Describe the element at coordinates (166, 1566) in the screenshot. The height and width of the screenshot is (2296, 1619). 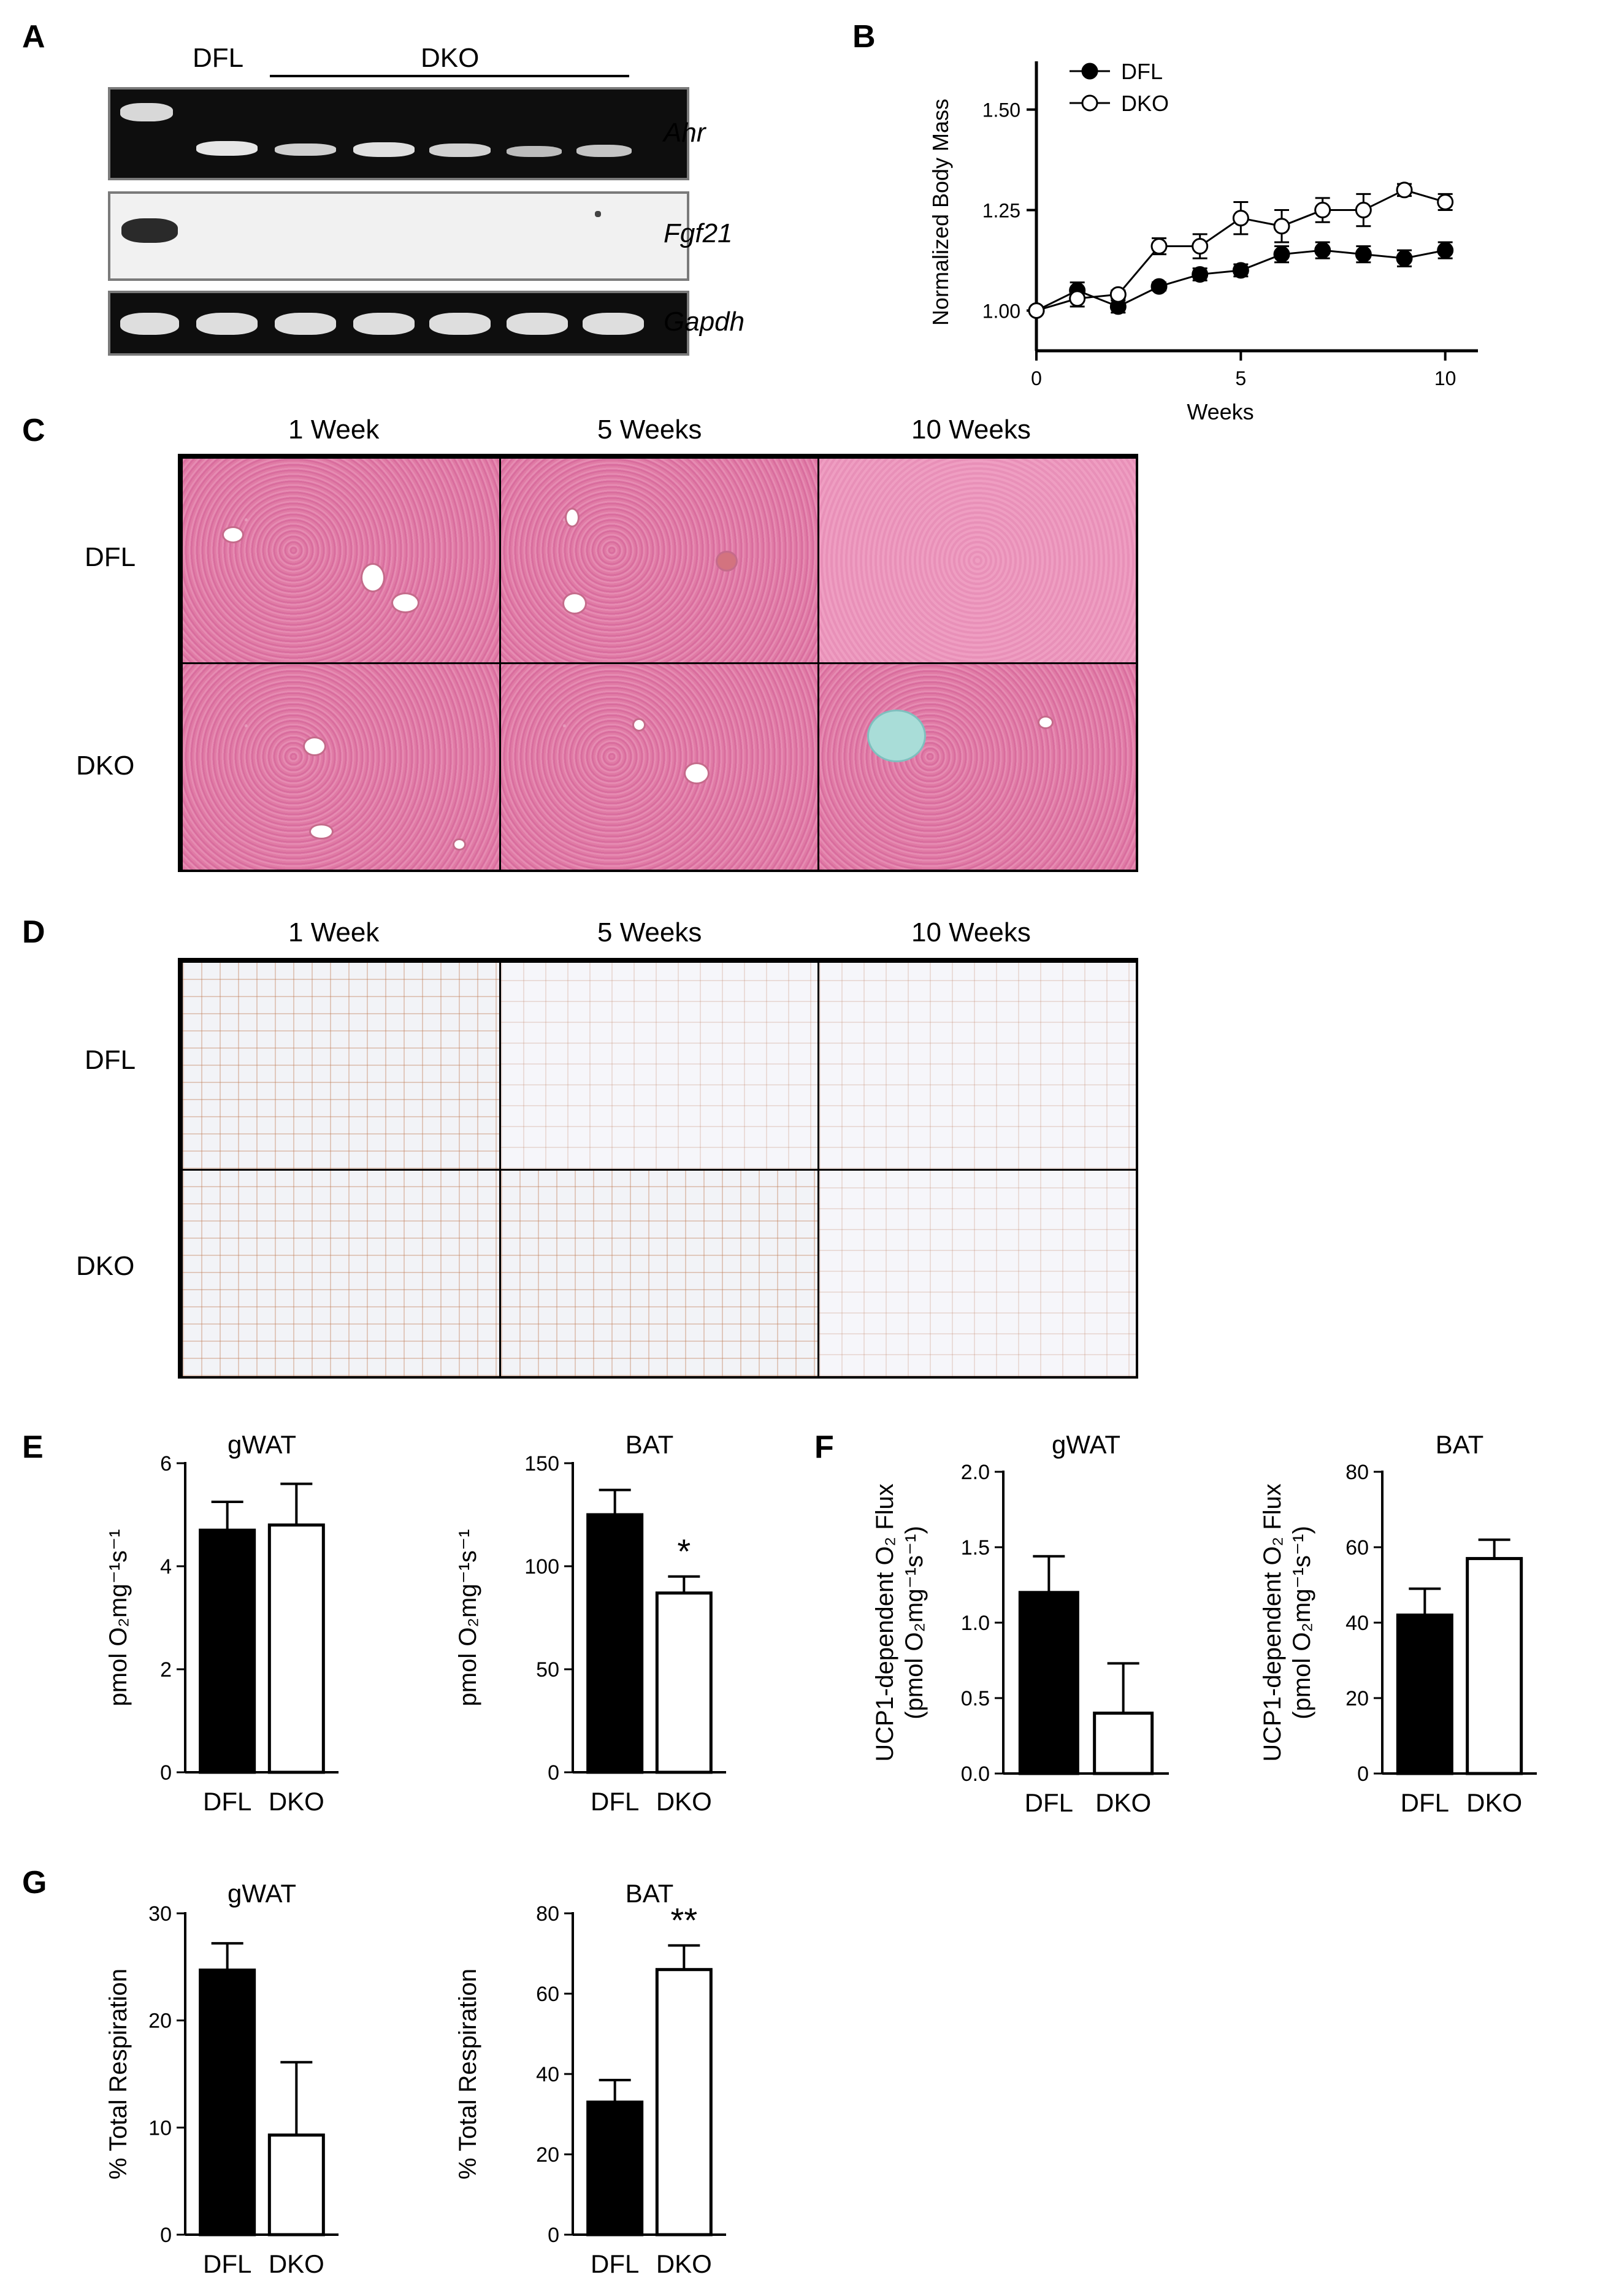
I see `y-tick-label: 4` at that location.